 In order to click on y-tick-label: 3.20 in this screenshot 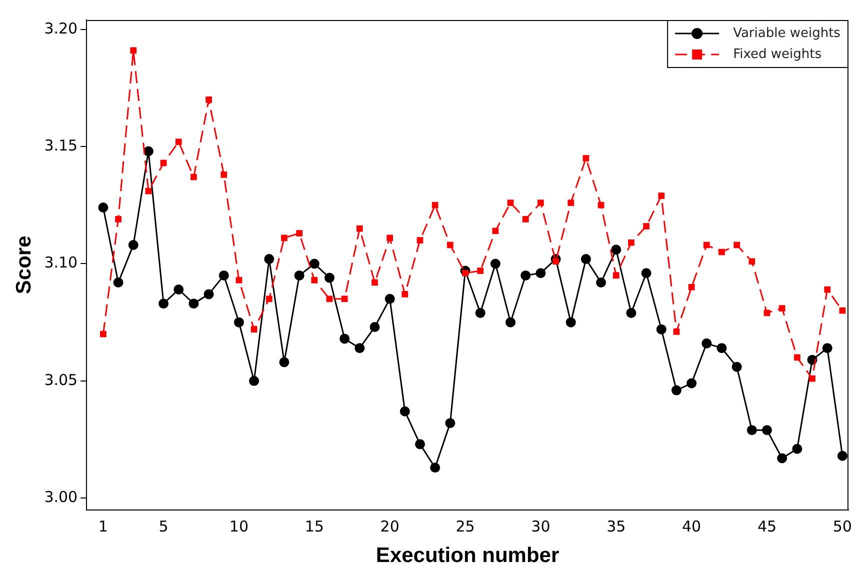, I will do `click(61, 28)`.